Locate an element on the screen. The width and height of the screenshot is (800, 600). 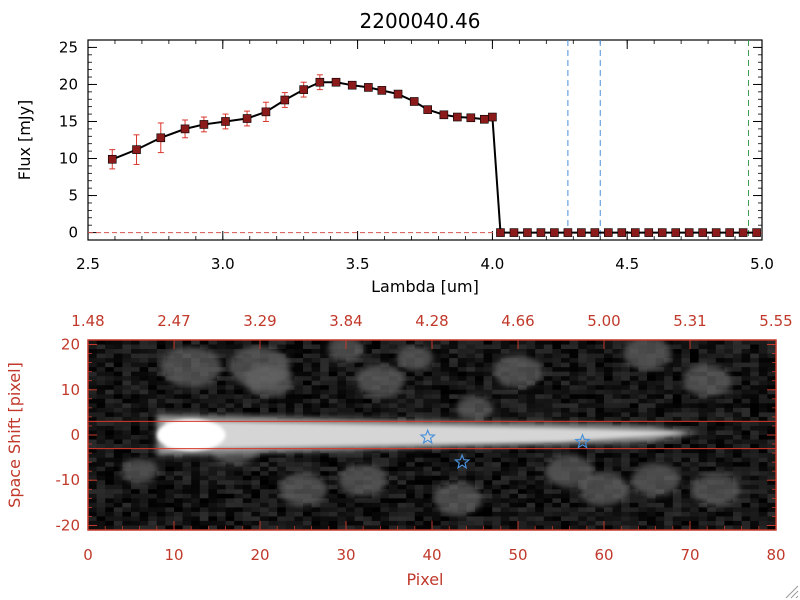
data-point is located at coordinates (568, 232).